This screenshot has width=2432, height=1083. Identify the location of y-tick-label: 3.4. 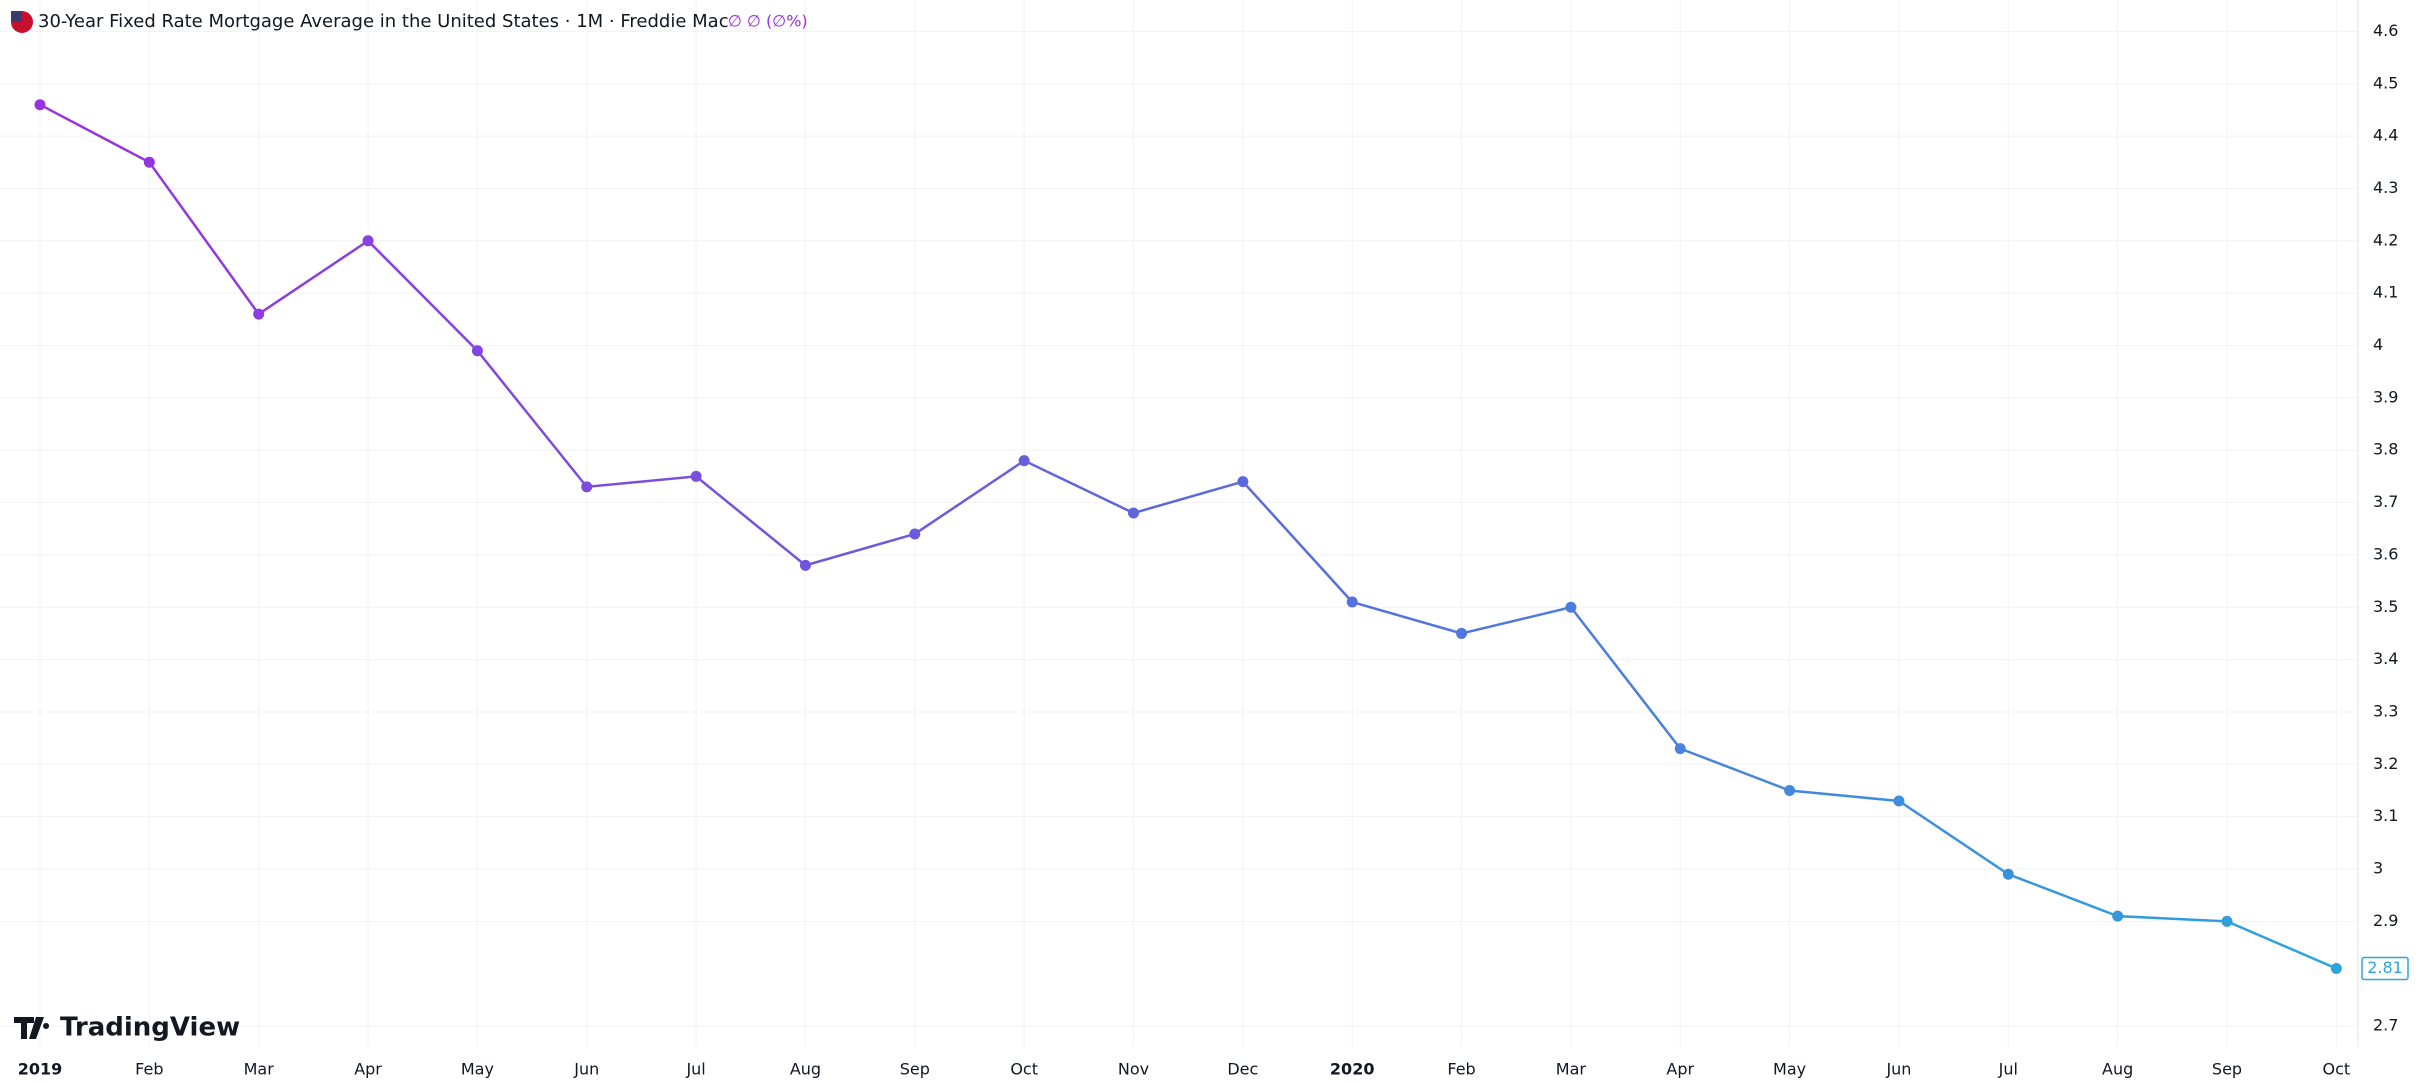
(2385, 658).